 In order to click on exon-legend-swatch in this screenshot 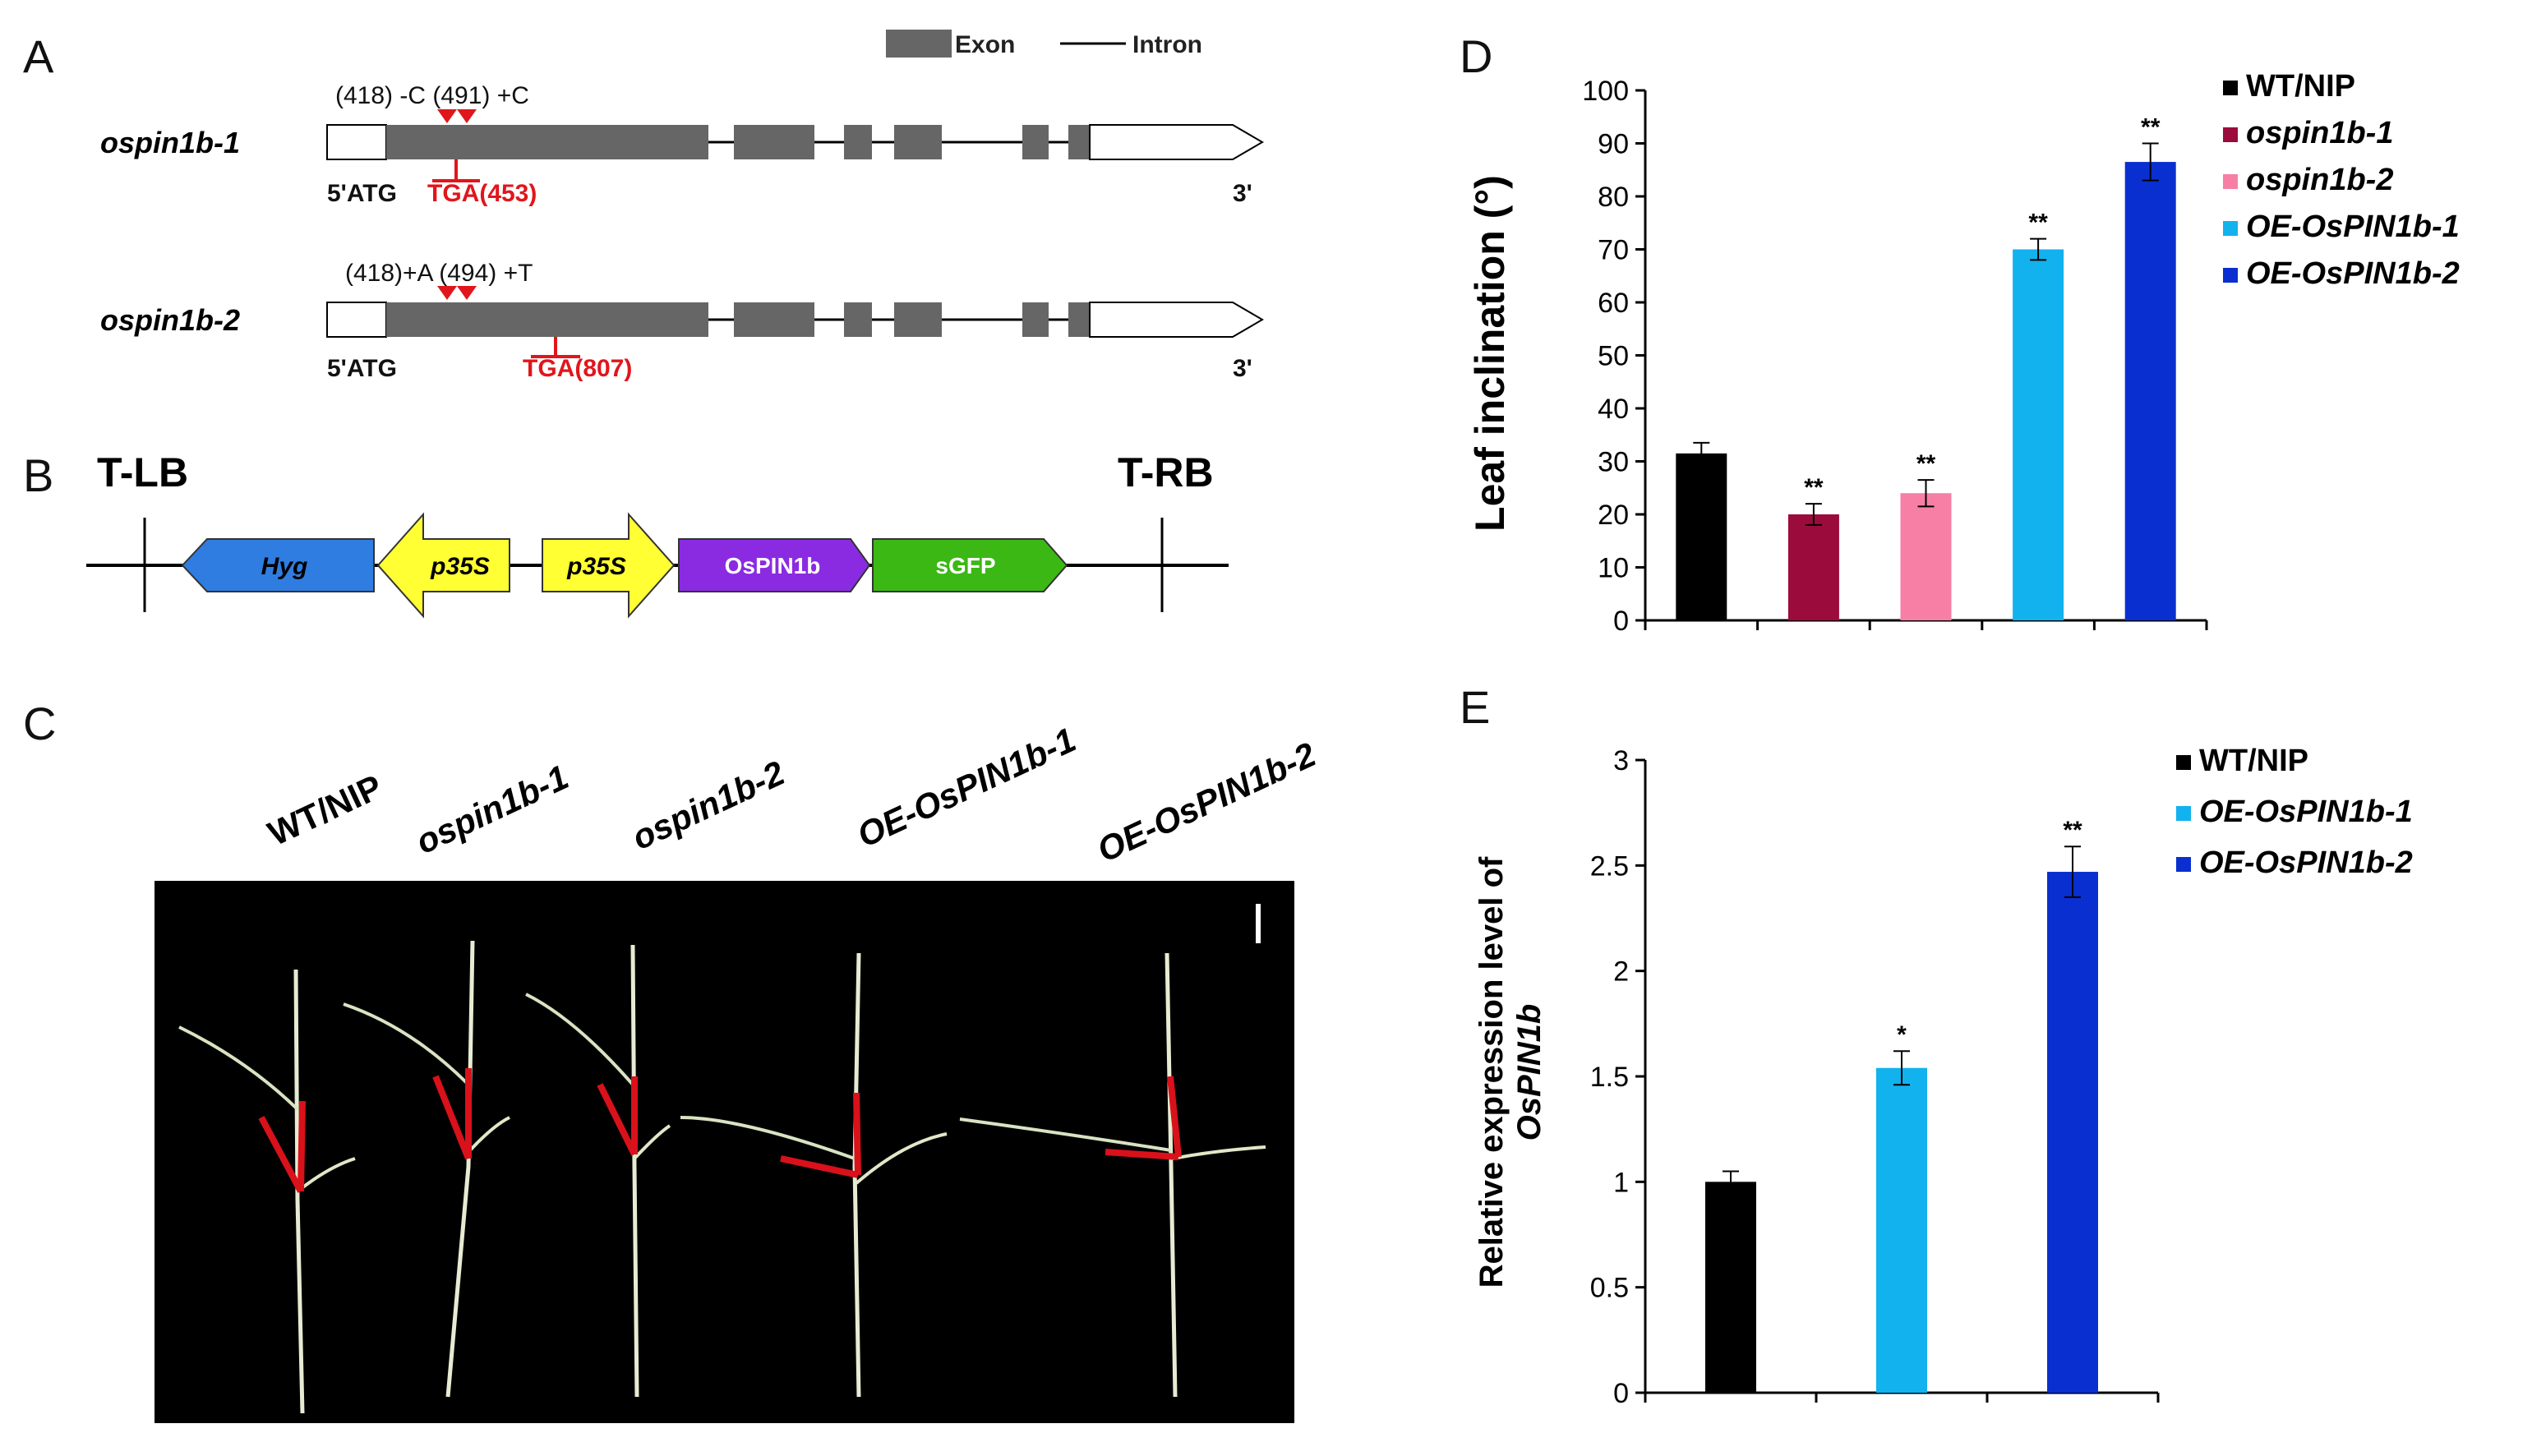, I will do `click(919, 44)`.